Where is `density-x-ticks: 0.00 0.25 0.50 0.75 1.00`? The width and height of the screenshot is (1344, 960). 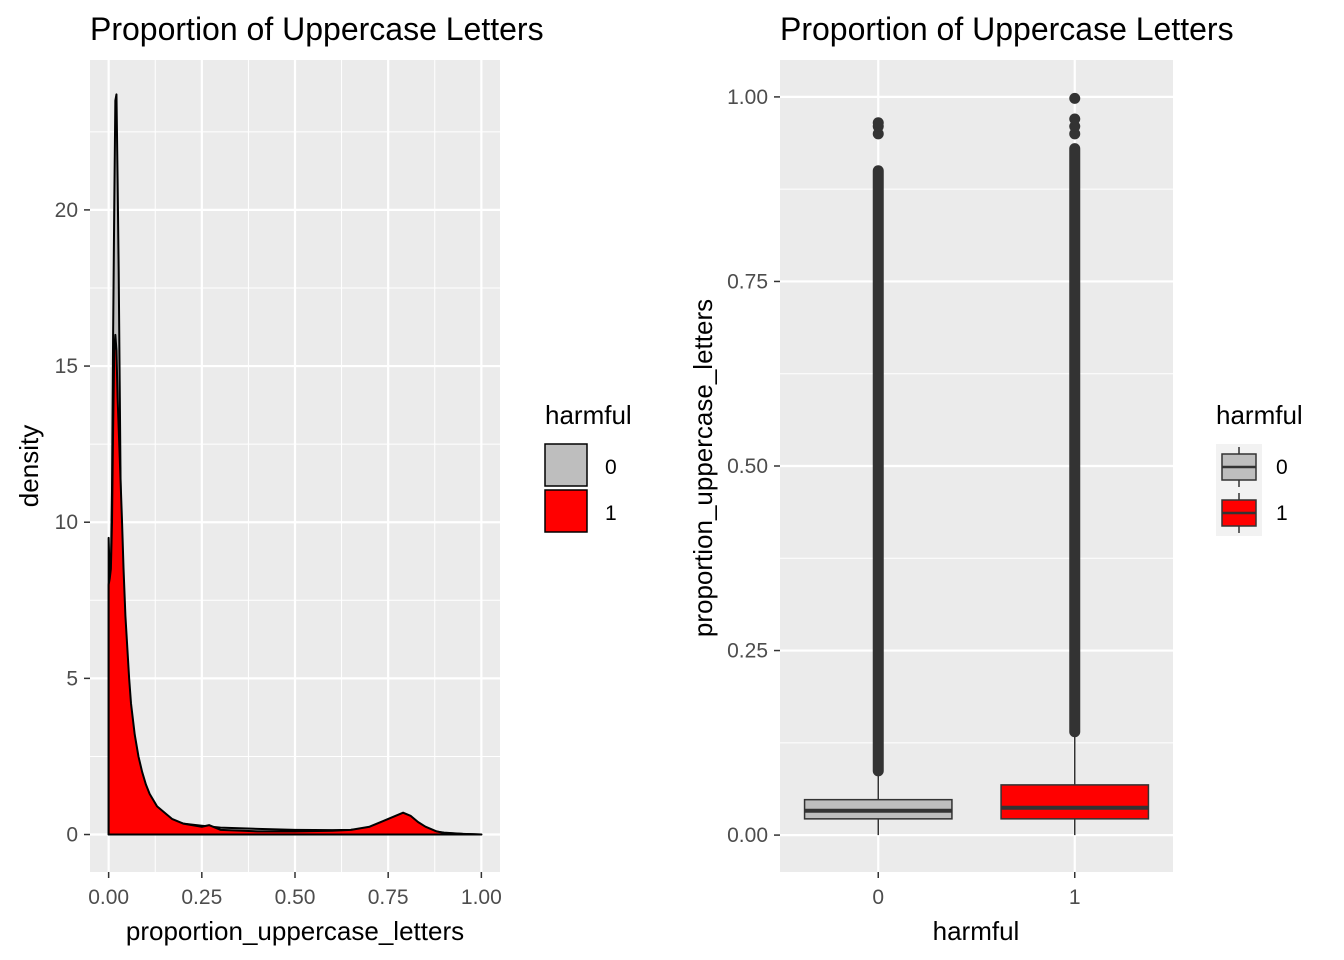
density-x-ticks: 0.00 0.25 0.50 0.75 1.00 is located at coordinates (295, 890).